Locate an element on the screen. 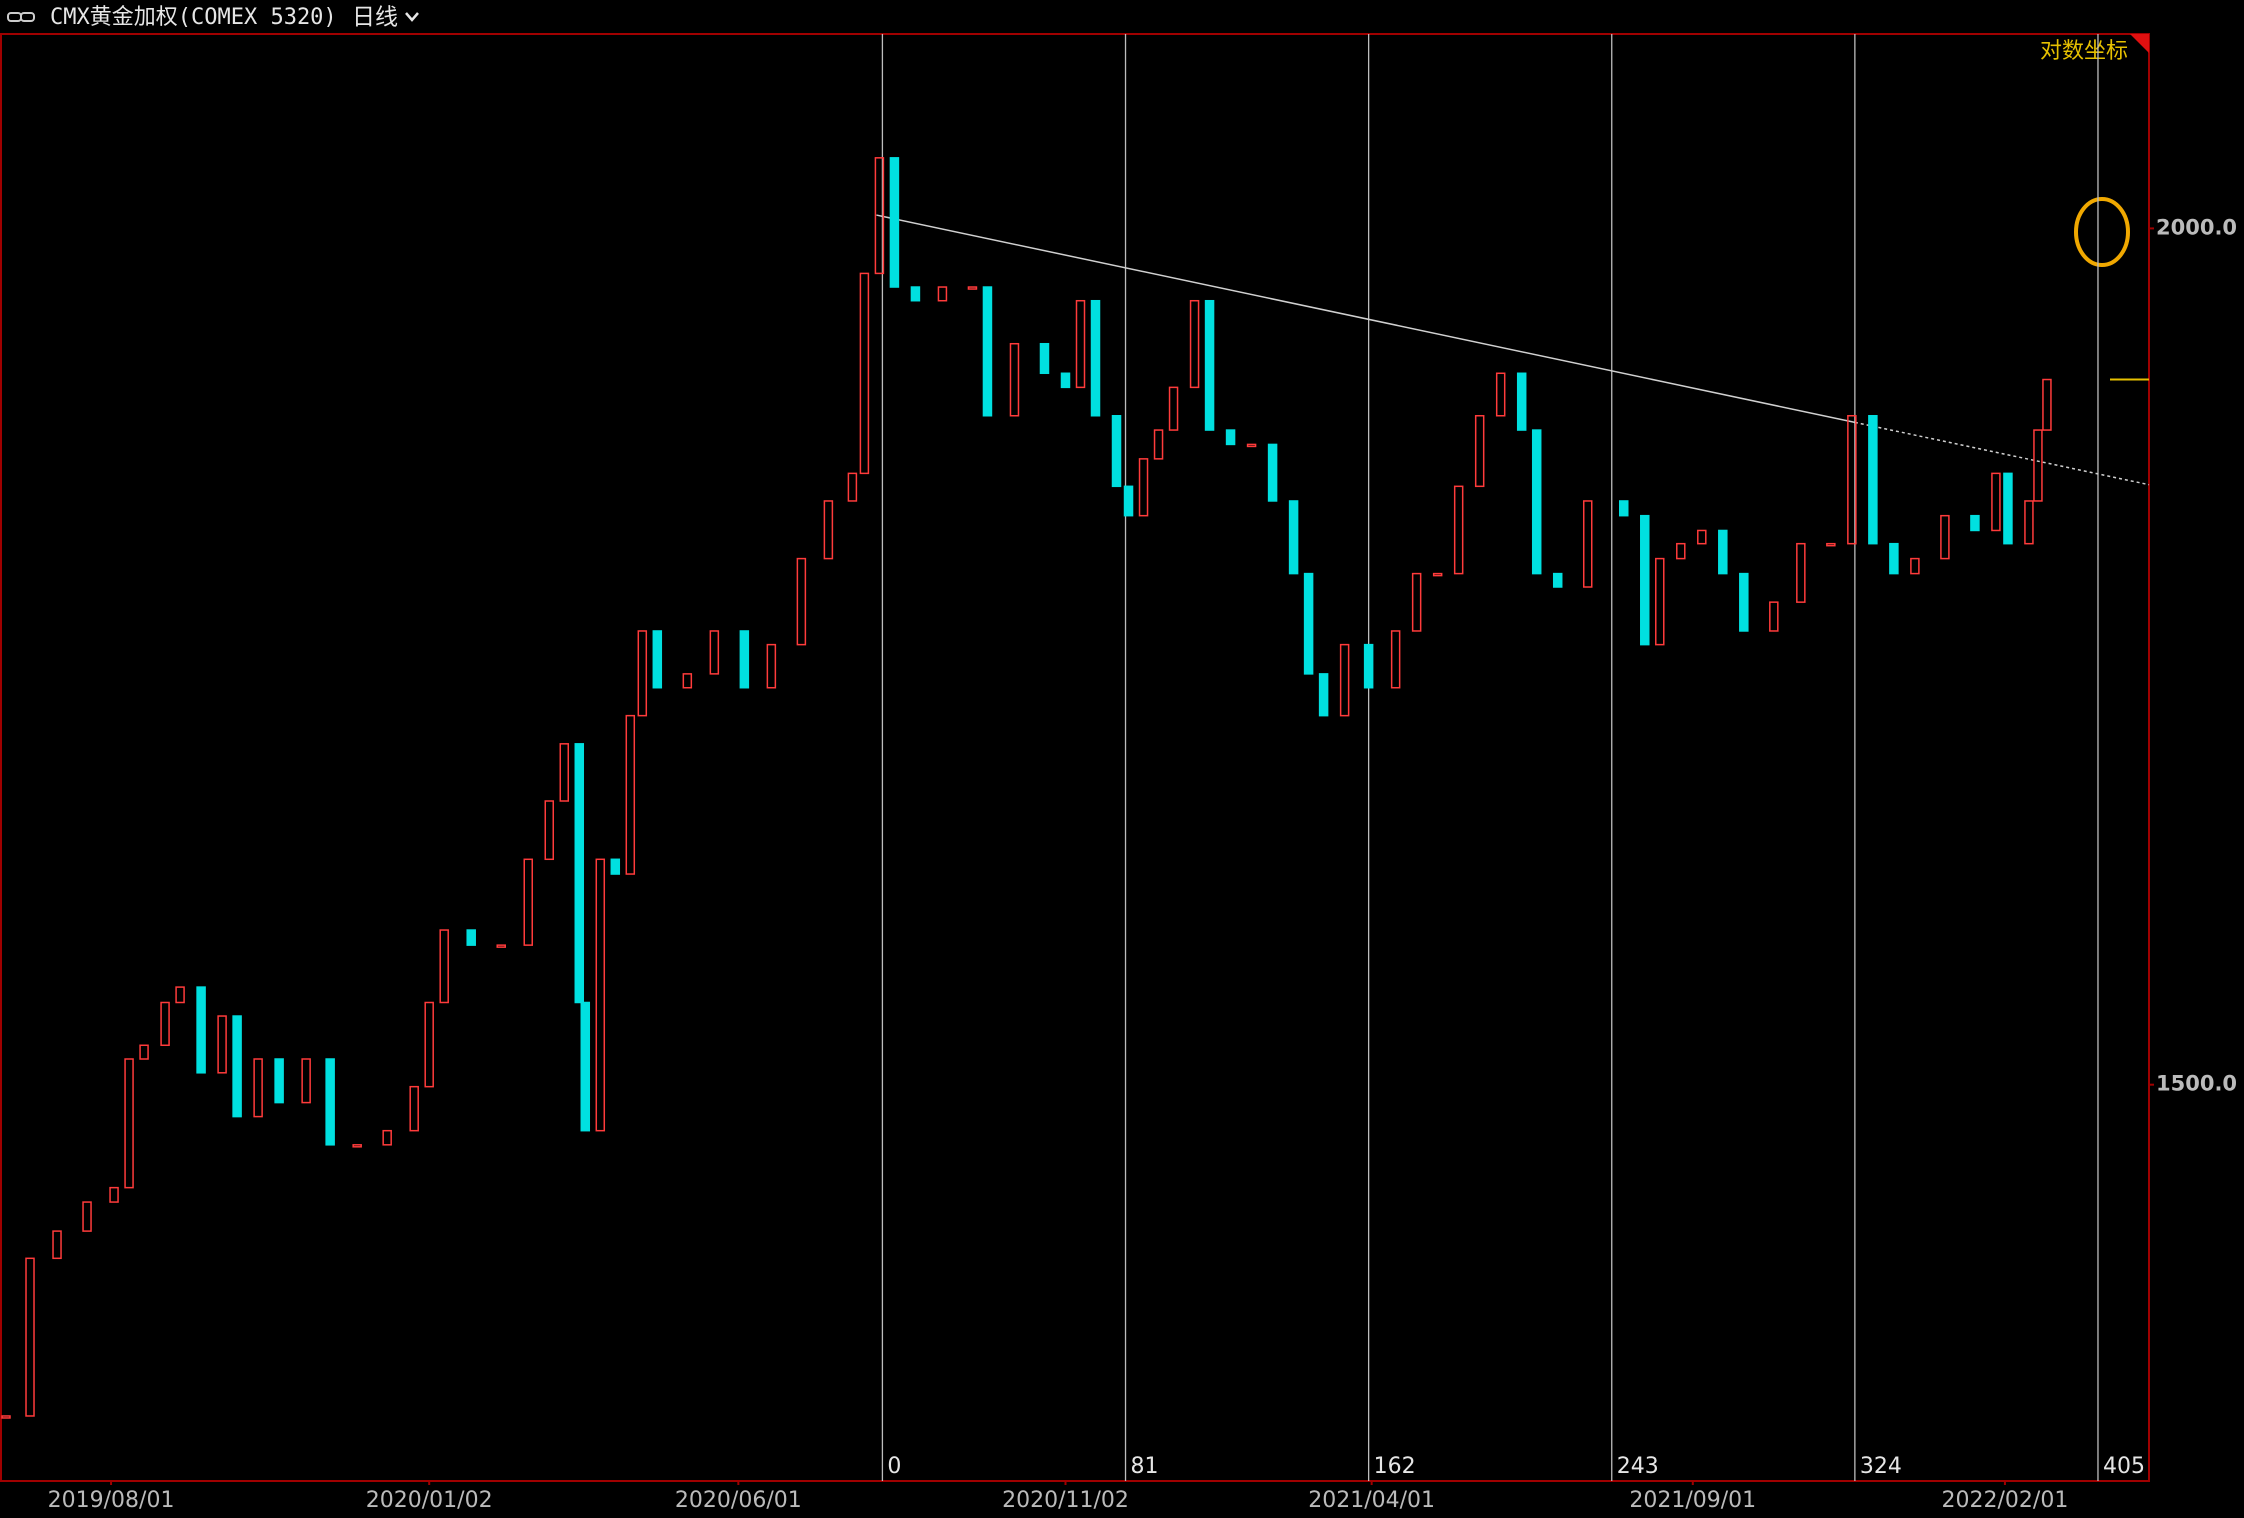 The width and height of the screenshot is (2244, 1518). x-tick-label: 2021/09/01 is located at coordinates (1692, 1500).